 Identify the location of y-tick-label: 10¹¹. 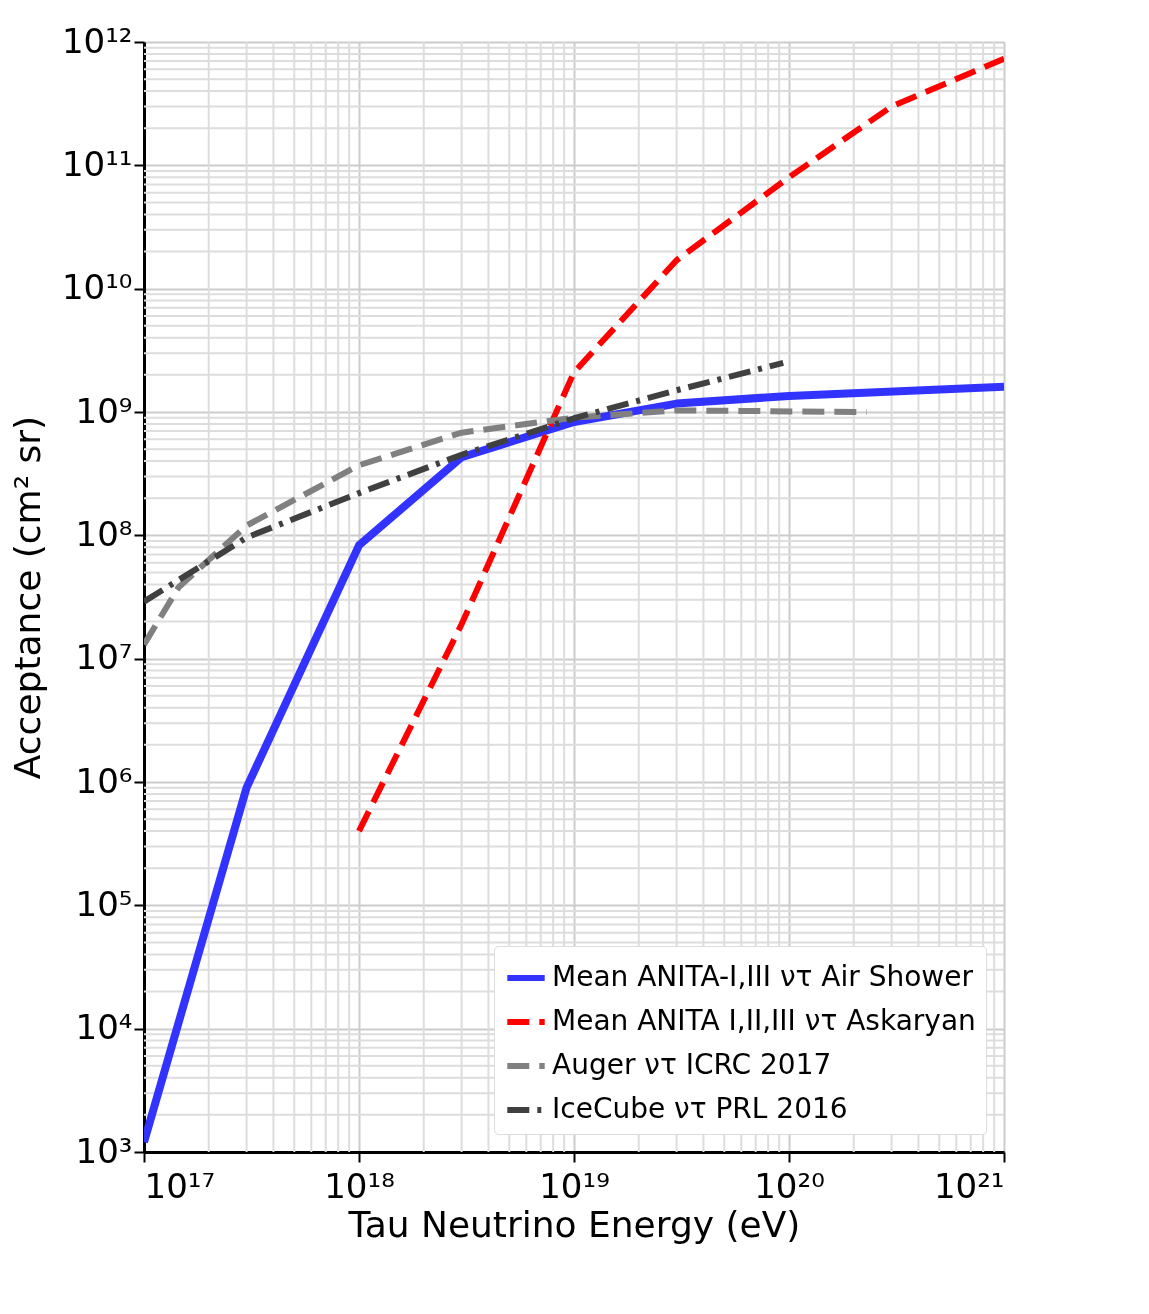
(97, 163).